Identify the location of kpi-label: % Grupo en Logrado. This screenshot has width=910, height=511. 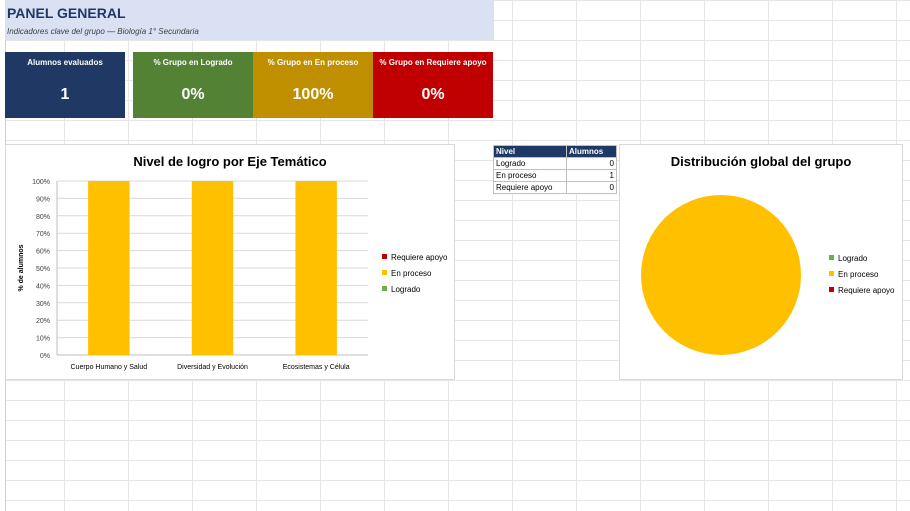
(193, 62).